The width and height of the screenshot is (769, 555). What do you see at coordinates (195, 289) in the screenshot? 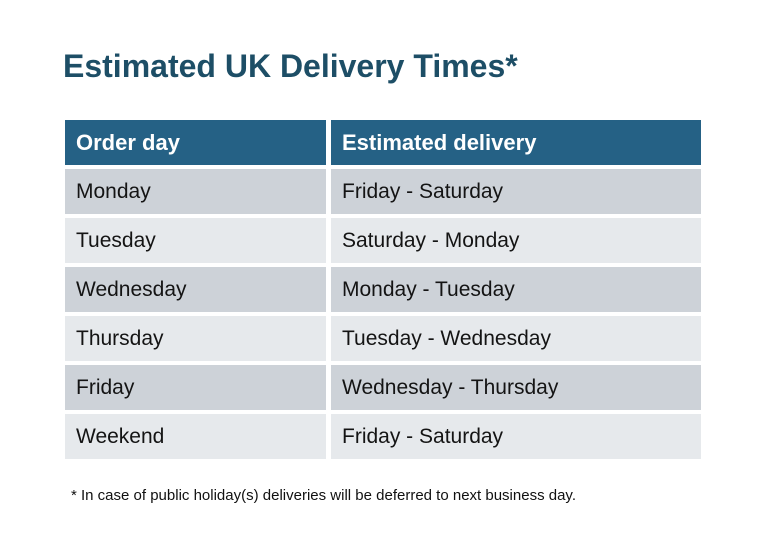
I see `table-cell-order-day: Wednesday` at bounding box center [195, 289].